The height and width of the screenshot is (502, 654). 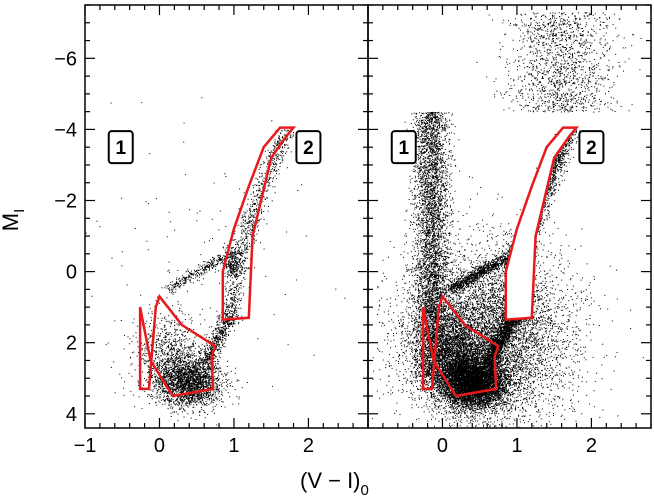 What do you see at coordinates (71, 344) in the screenshot?
I see `y-tick-label: 2` at bounding box center [71, 344].